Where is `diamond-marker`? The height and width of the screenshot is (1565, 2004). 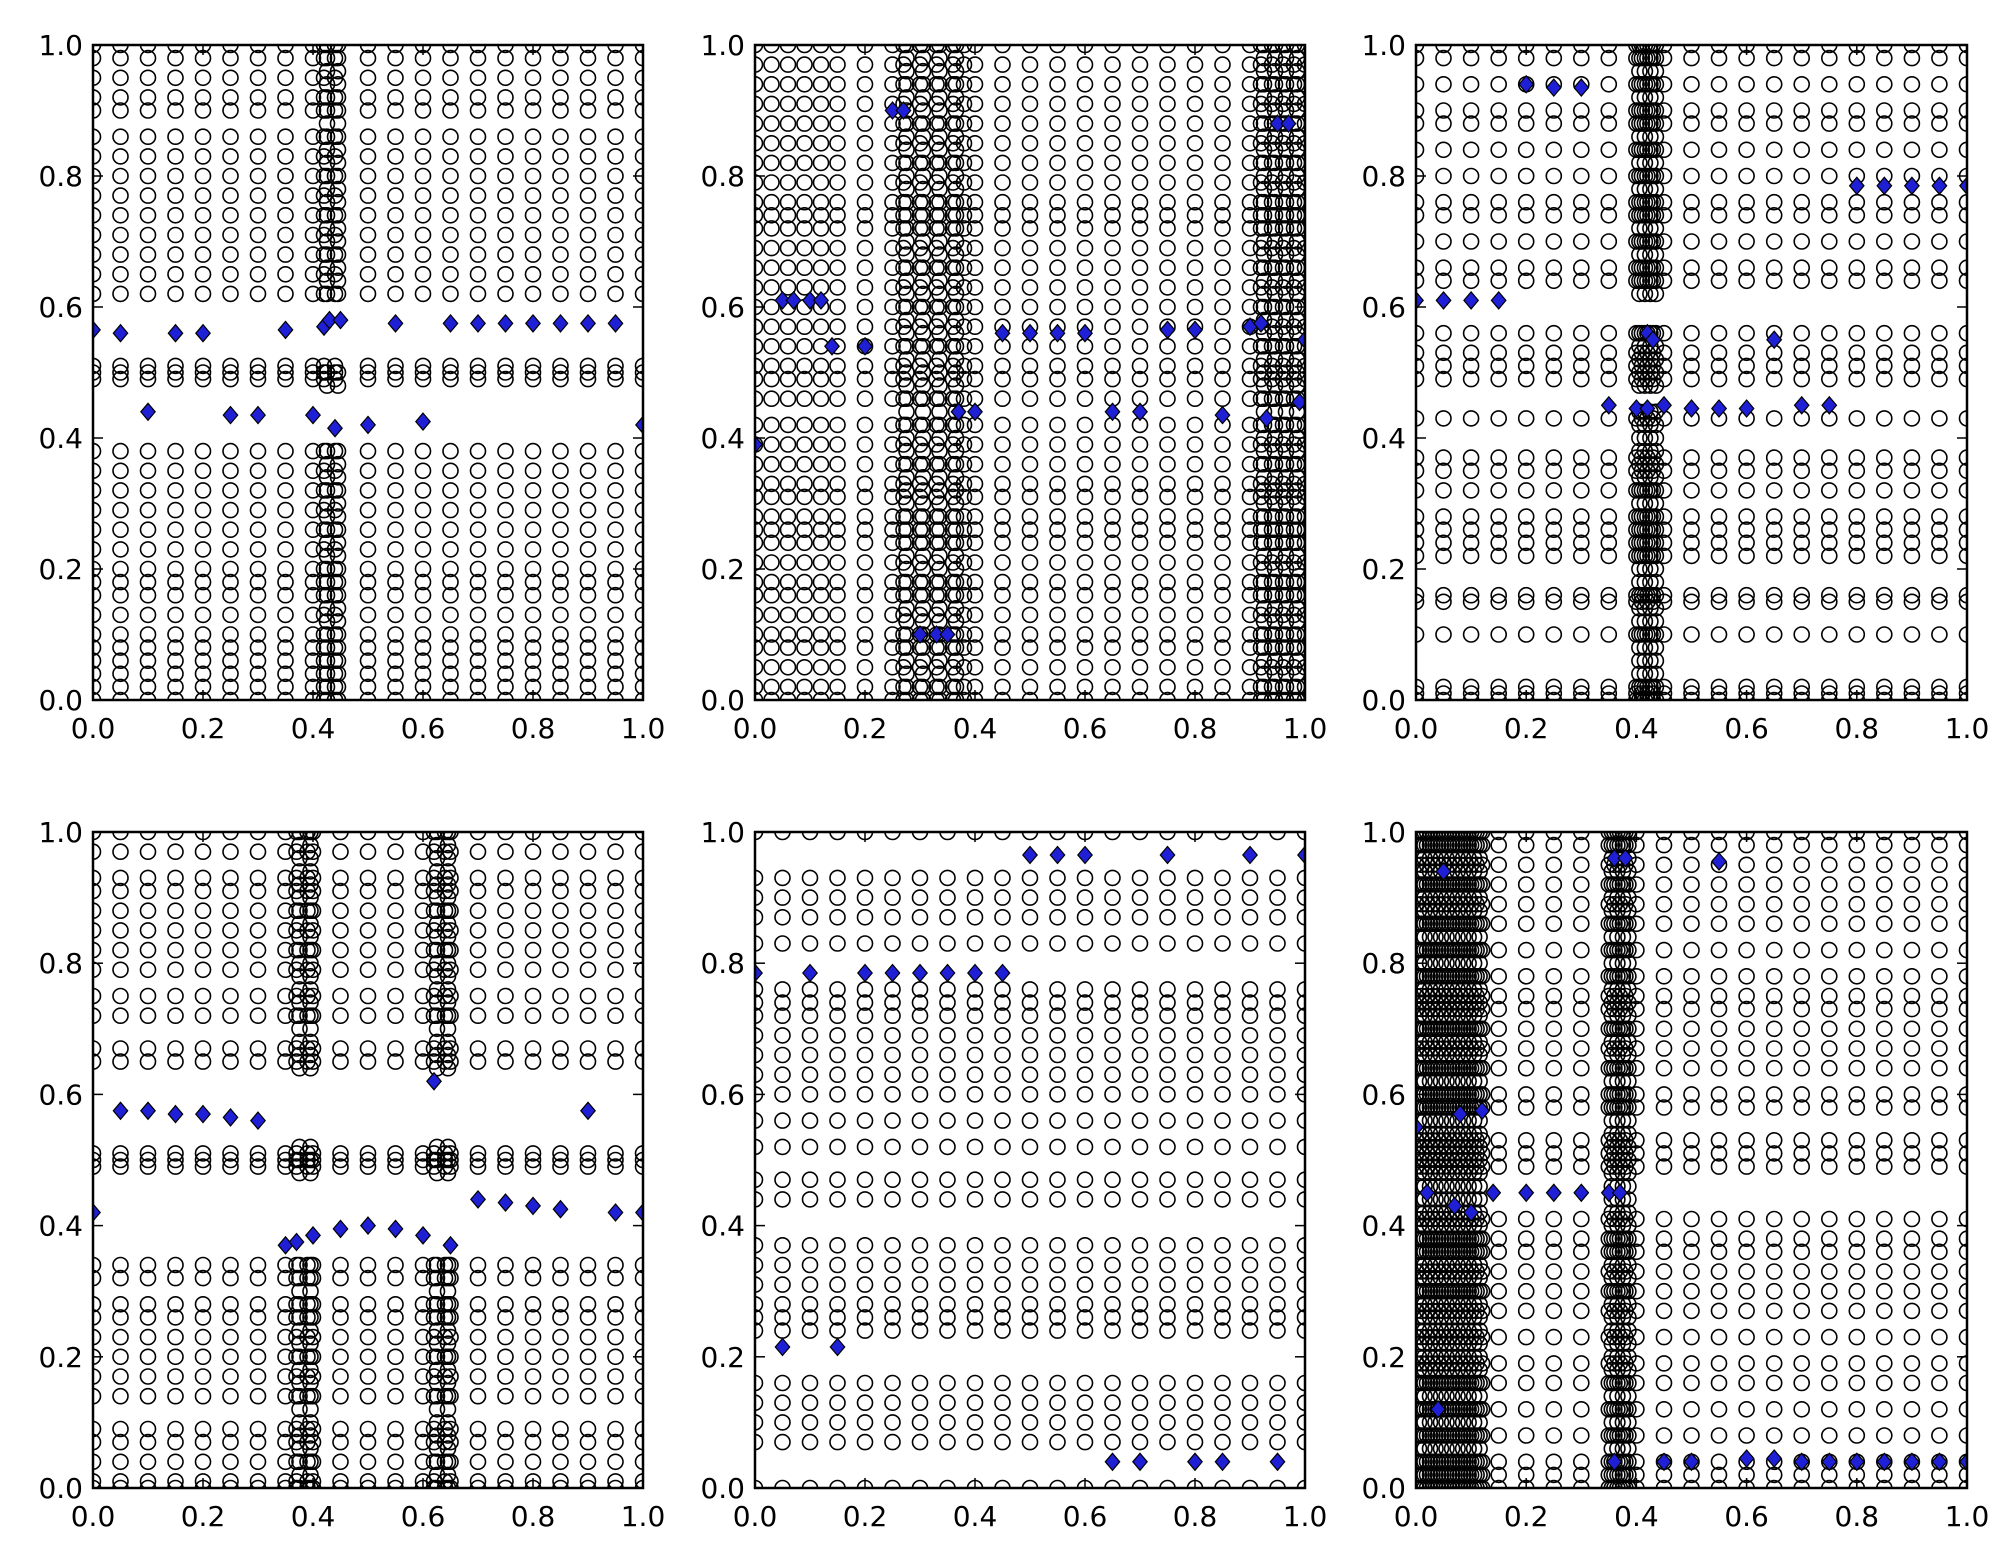
diamond-marker is located at coordinates (230, 415).